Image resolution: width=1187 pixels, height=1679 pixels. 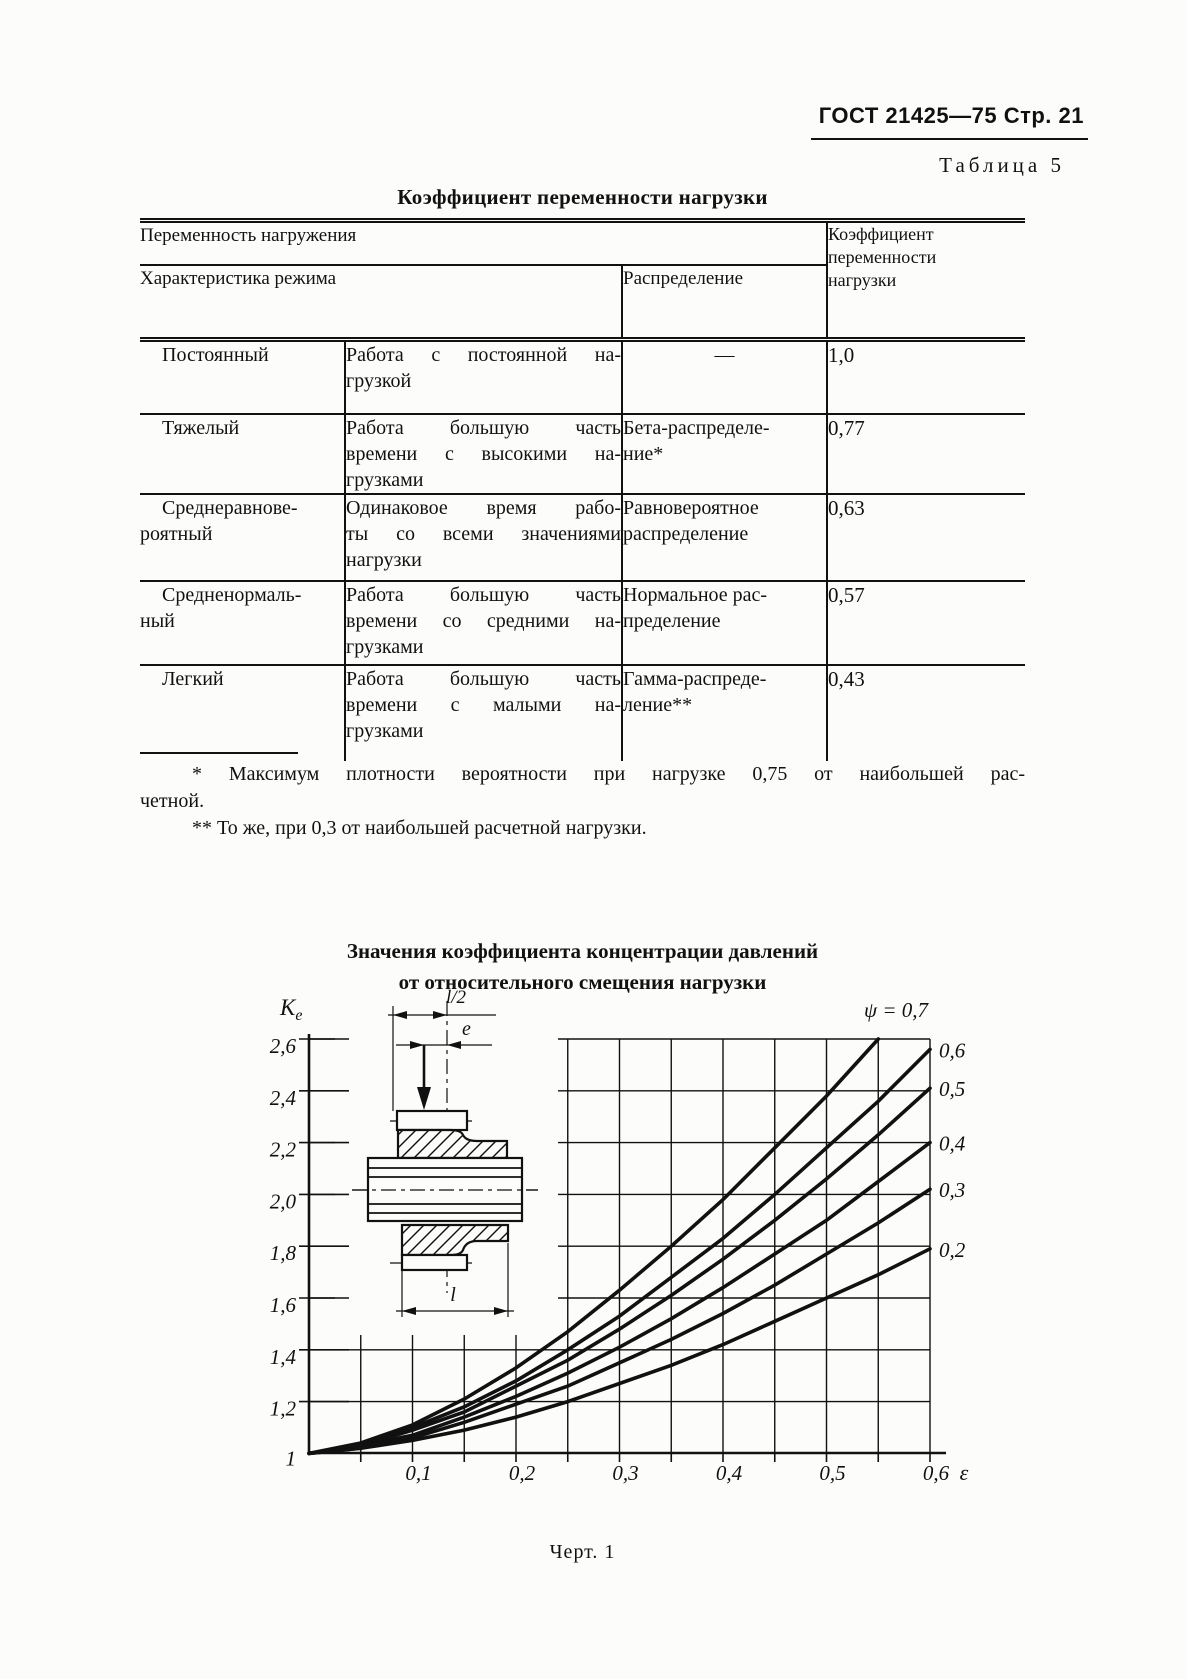 I want to click on curve-psi=0.3, so click(x=619, y=1321).